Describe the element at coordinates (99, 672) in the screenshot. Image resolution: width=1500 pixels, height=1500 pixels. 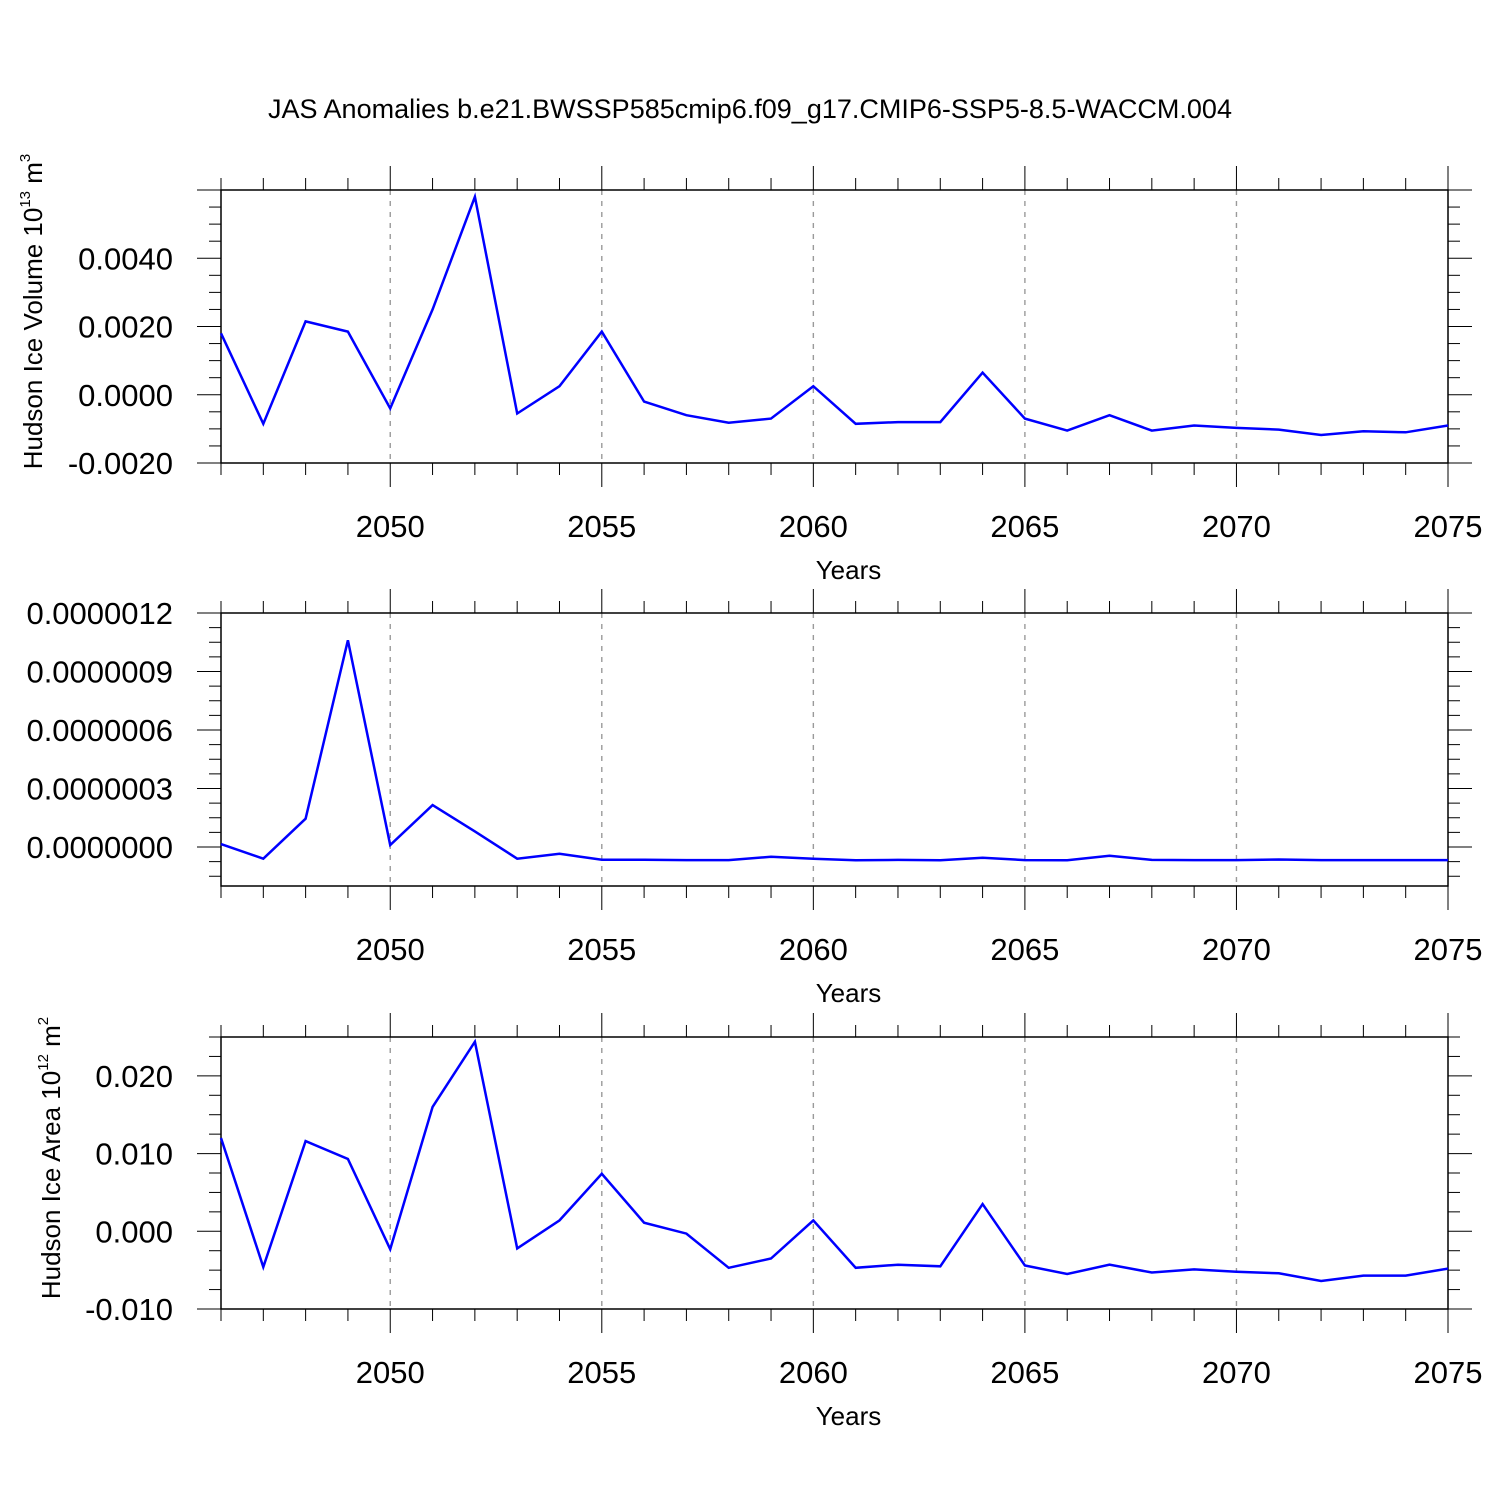
I see `y-tick-label: 0.0000009` at that location.